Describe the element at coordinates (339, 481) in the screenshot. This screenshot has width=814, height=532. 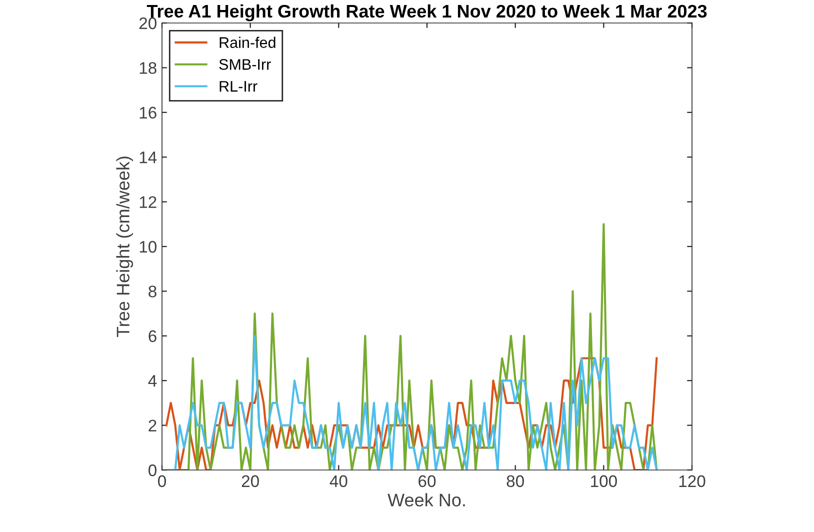
I see `x-tick-label: 40` at that location.